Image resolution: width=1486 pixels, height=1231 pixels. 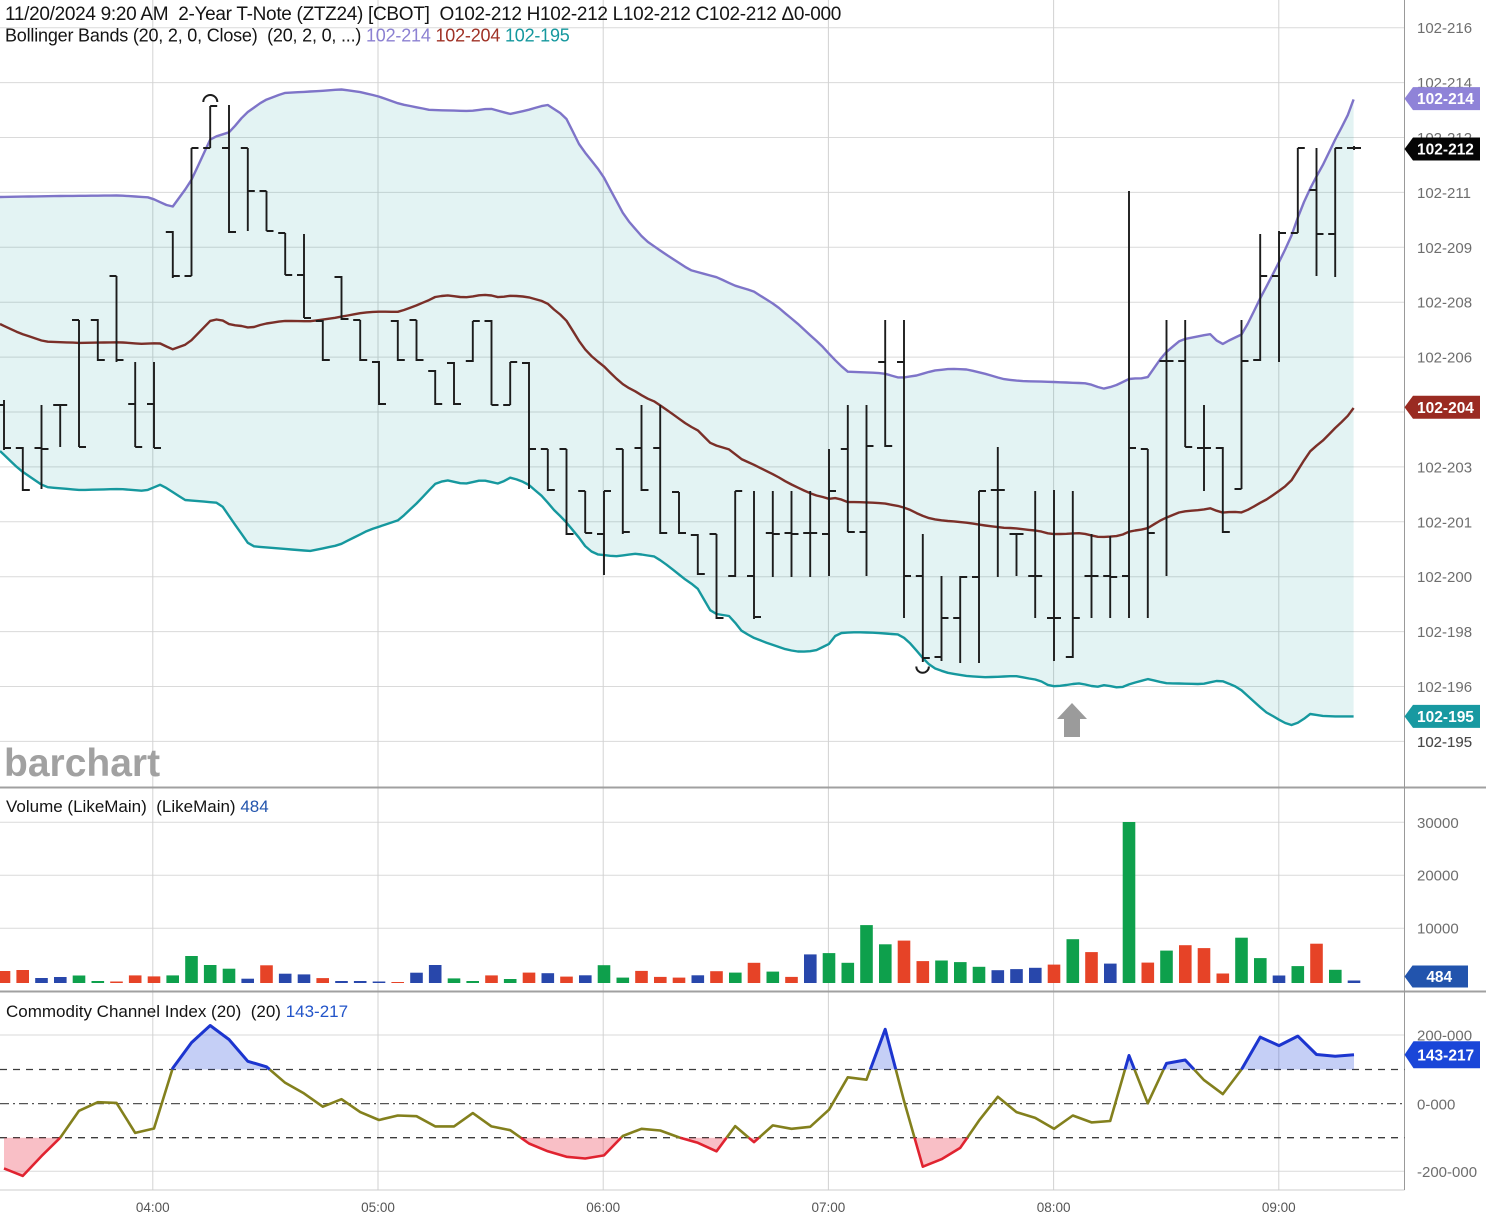 What do you see at coordinates (1444, 687) in the screenshot?
I see `svg-text: 102-196` at bounding box center [1444, 687].